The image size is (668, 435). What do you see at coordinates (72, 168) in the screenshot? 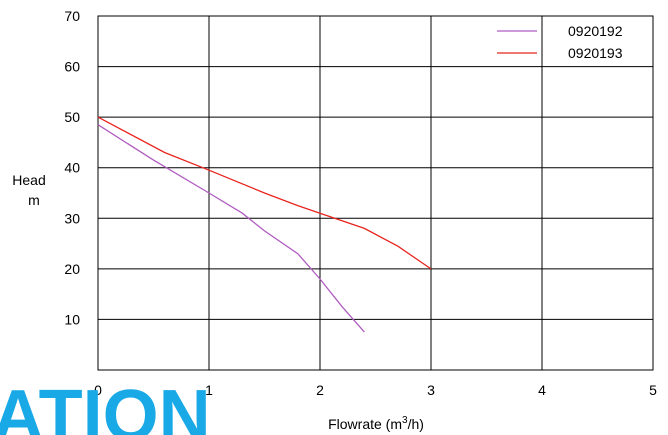
I see `y-tick-label: 40` at bounding box center [72, 168].